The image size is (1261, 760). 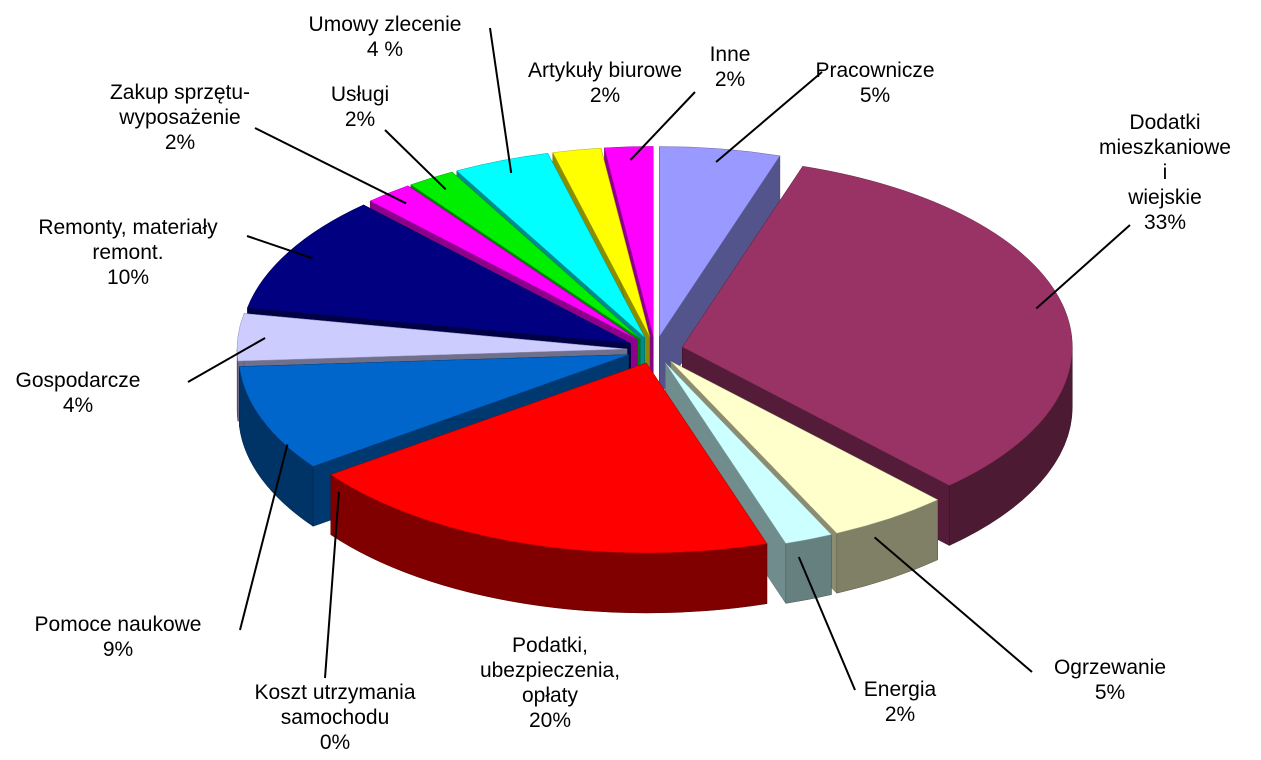 I want to click on slice-side, so click(x=808, y=569).